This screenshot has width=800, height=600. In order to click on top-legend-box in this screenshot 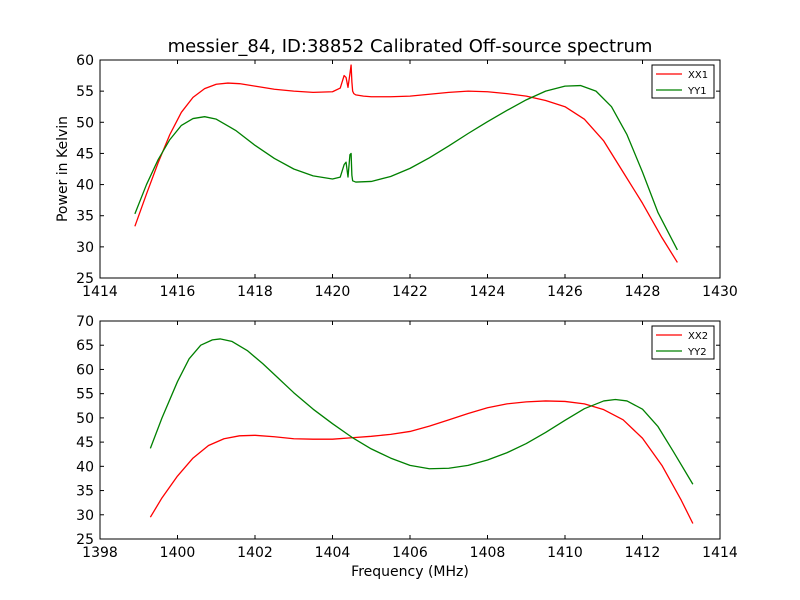, I will do `click(683, 81)`.